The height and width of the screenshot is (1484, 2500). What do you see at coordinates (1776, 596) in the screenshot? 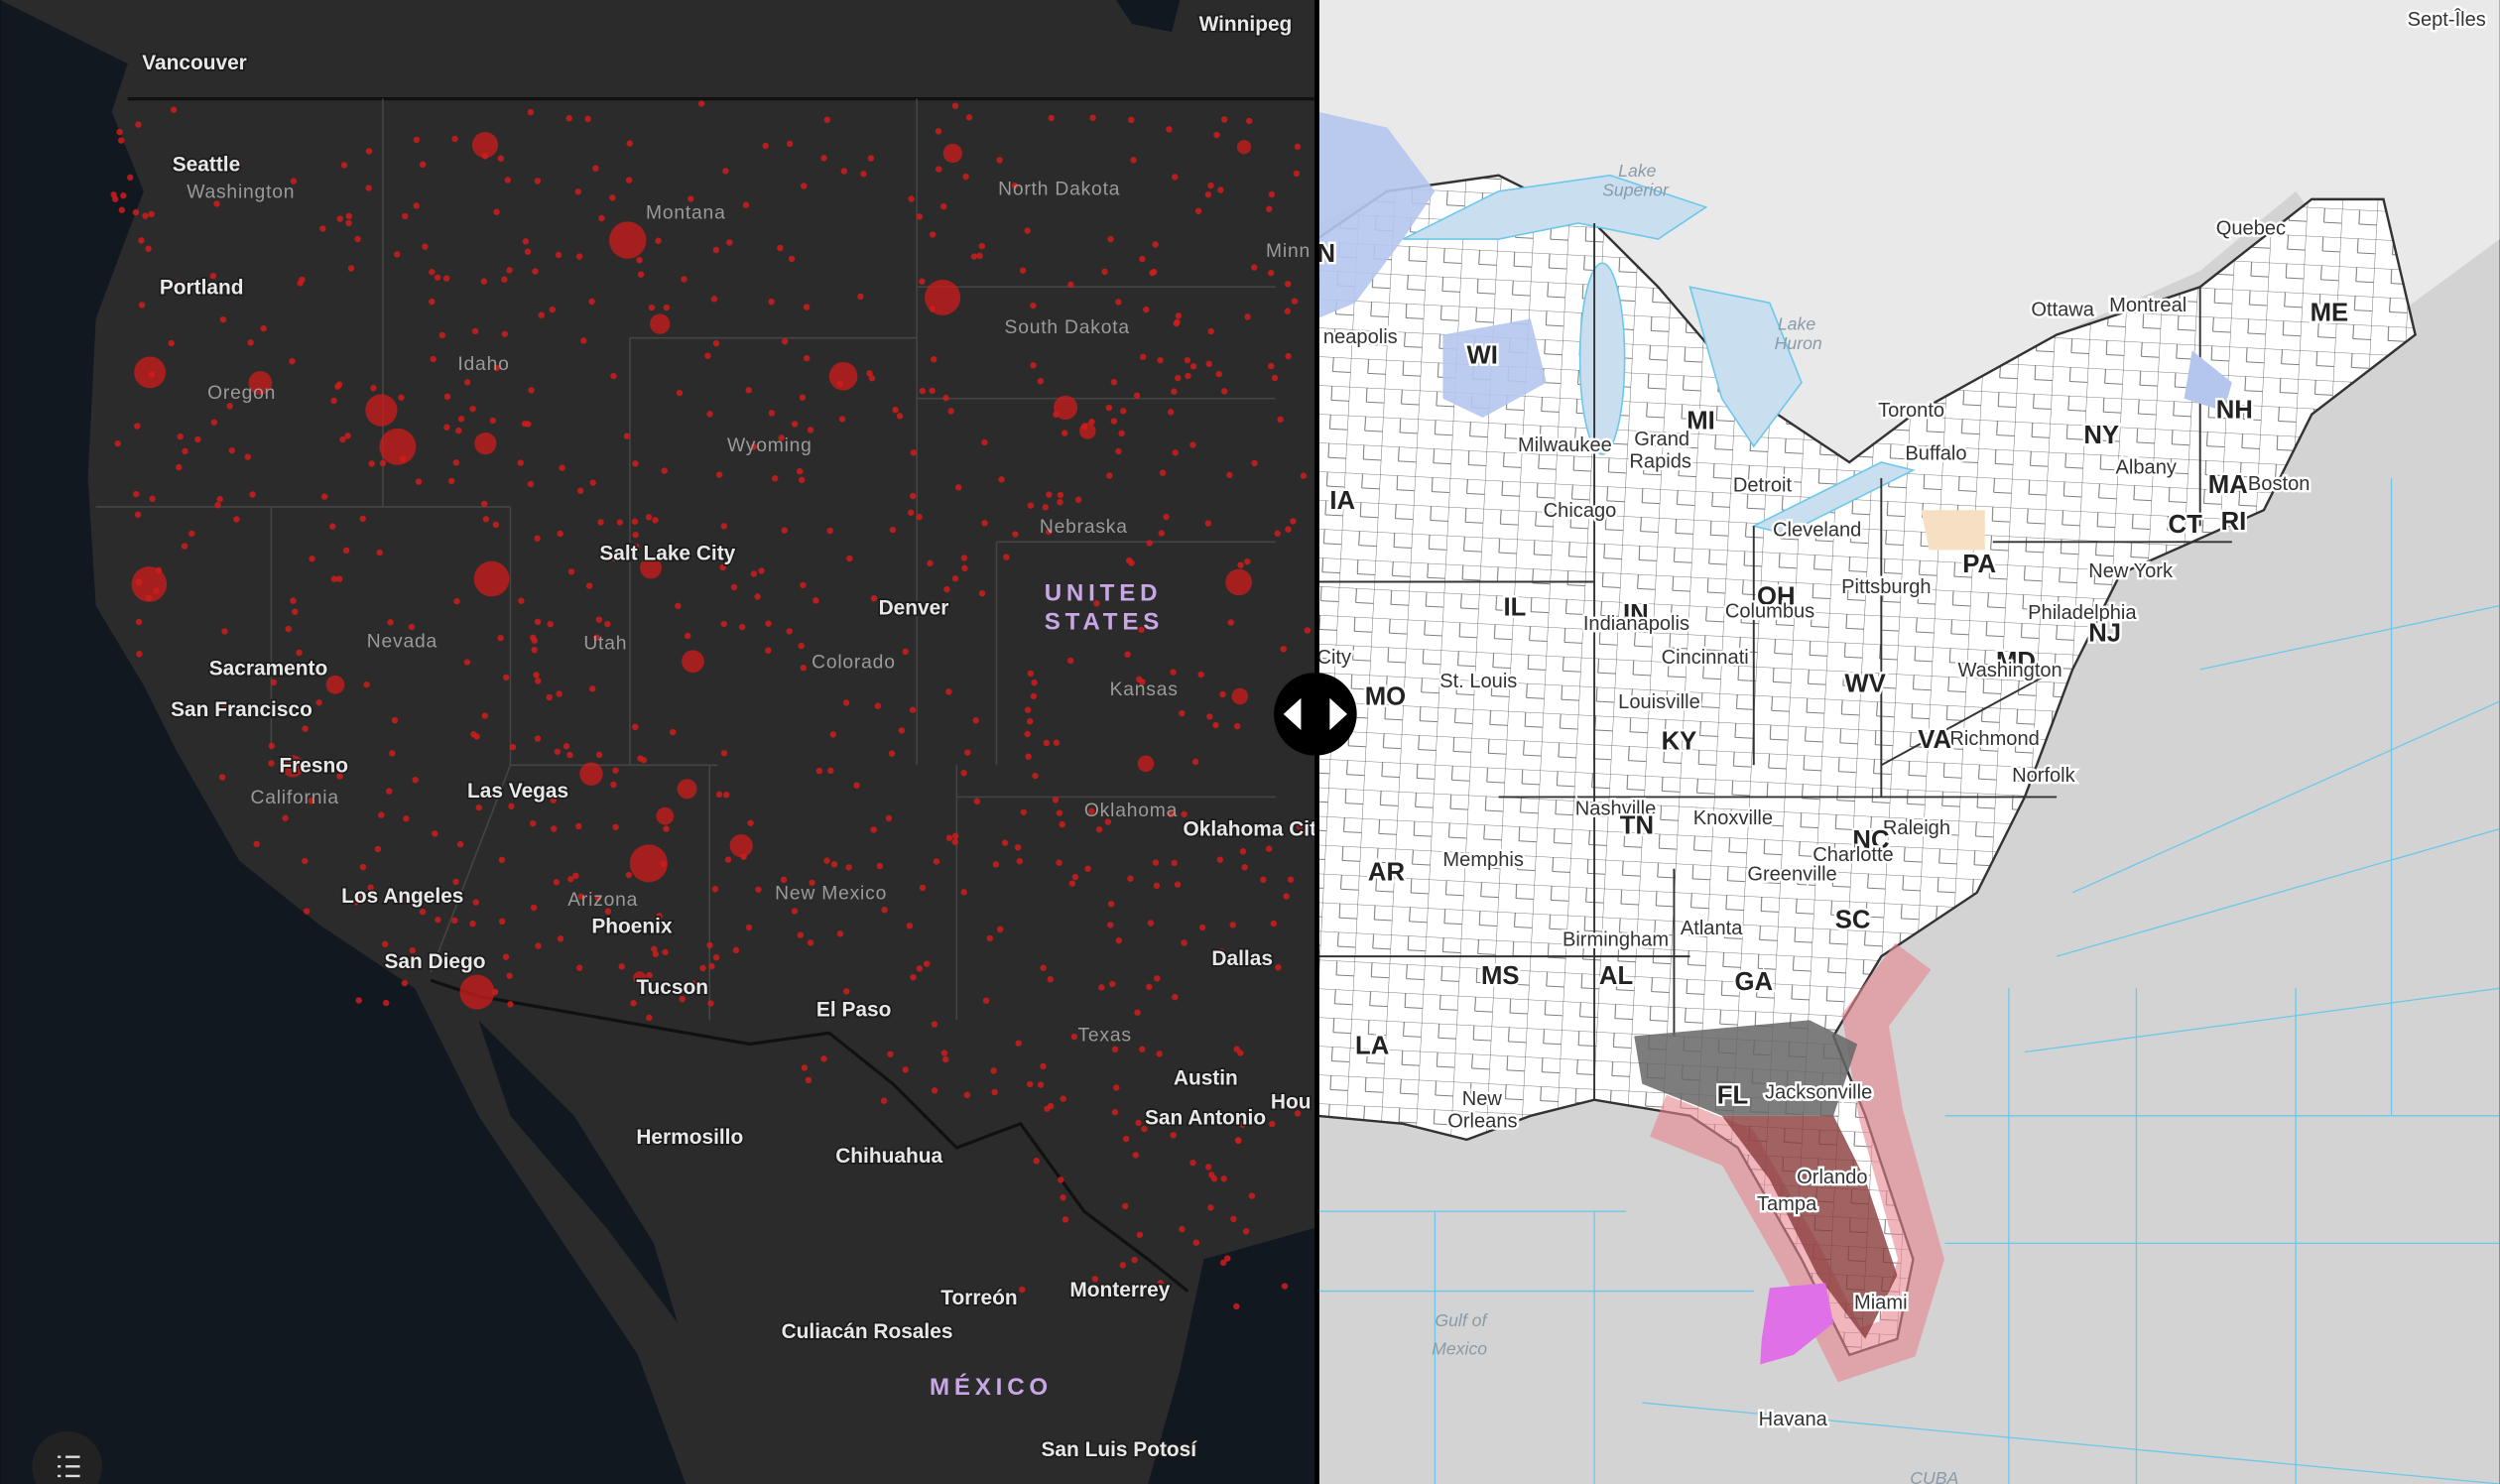
I see `place-label: OH` at bounding box center [1776, 596].